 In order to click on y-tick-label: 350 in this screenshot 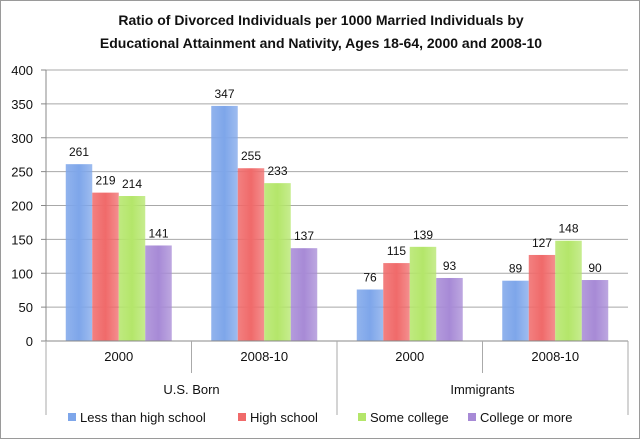, I will do `click(22, 104)`.